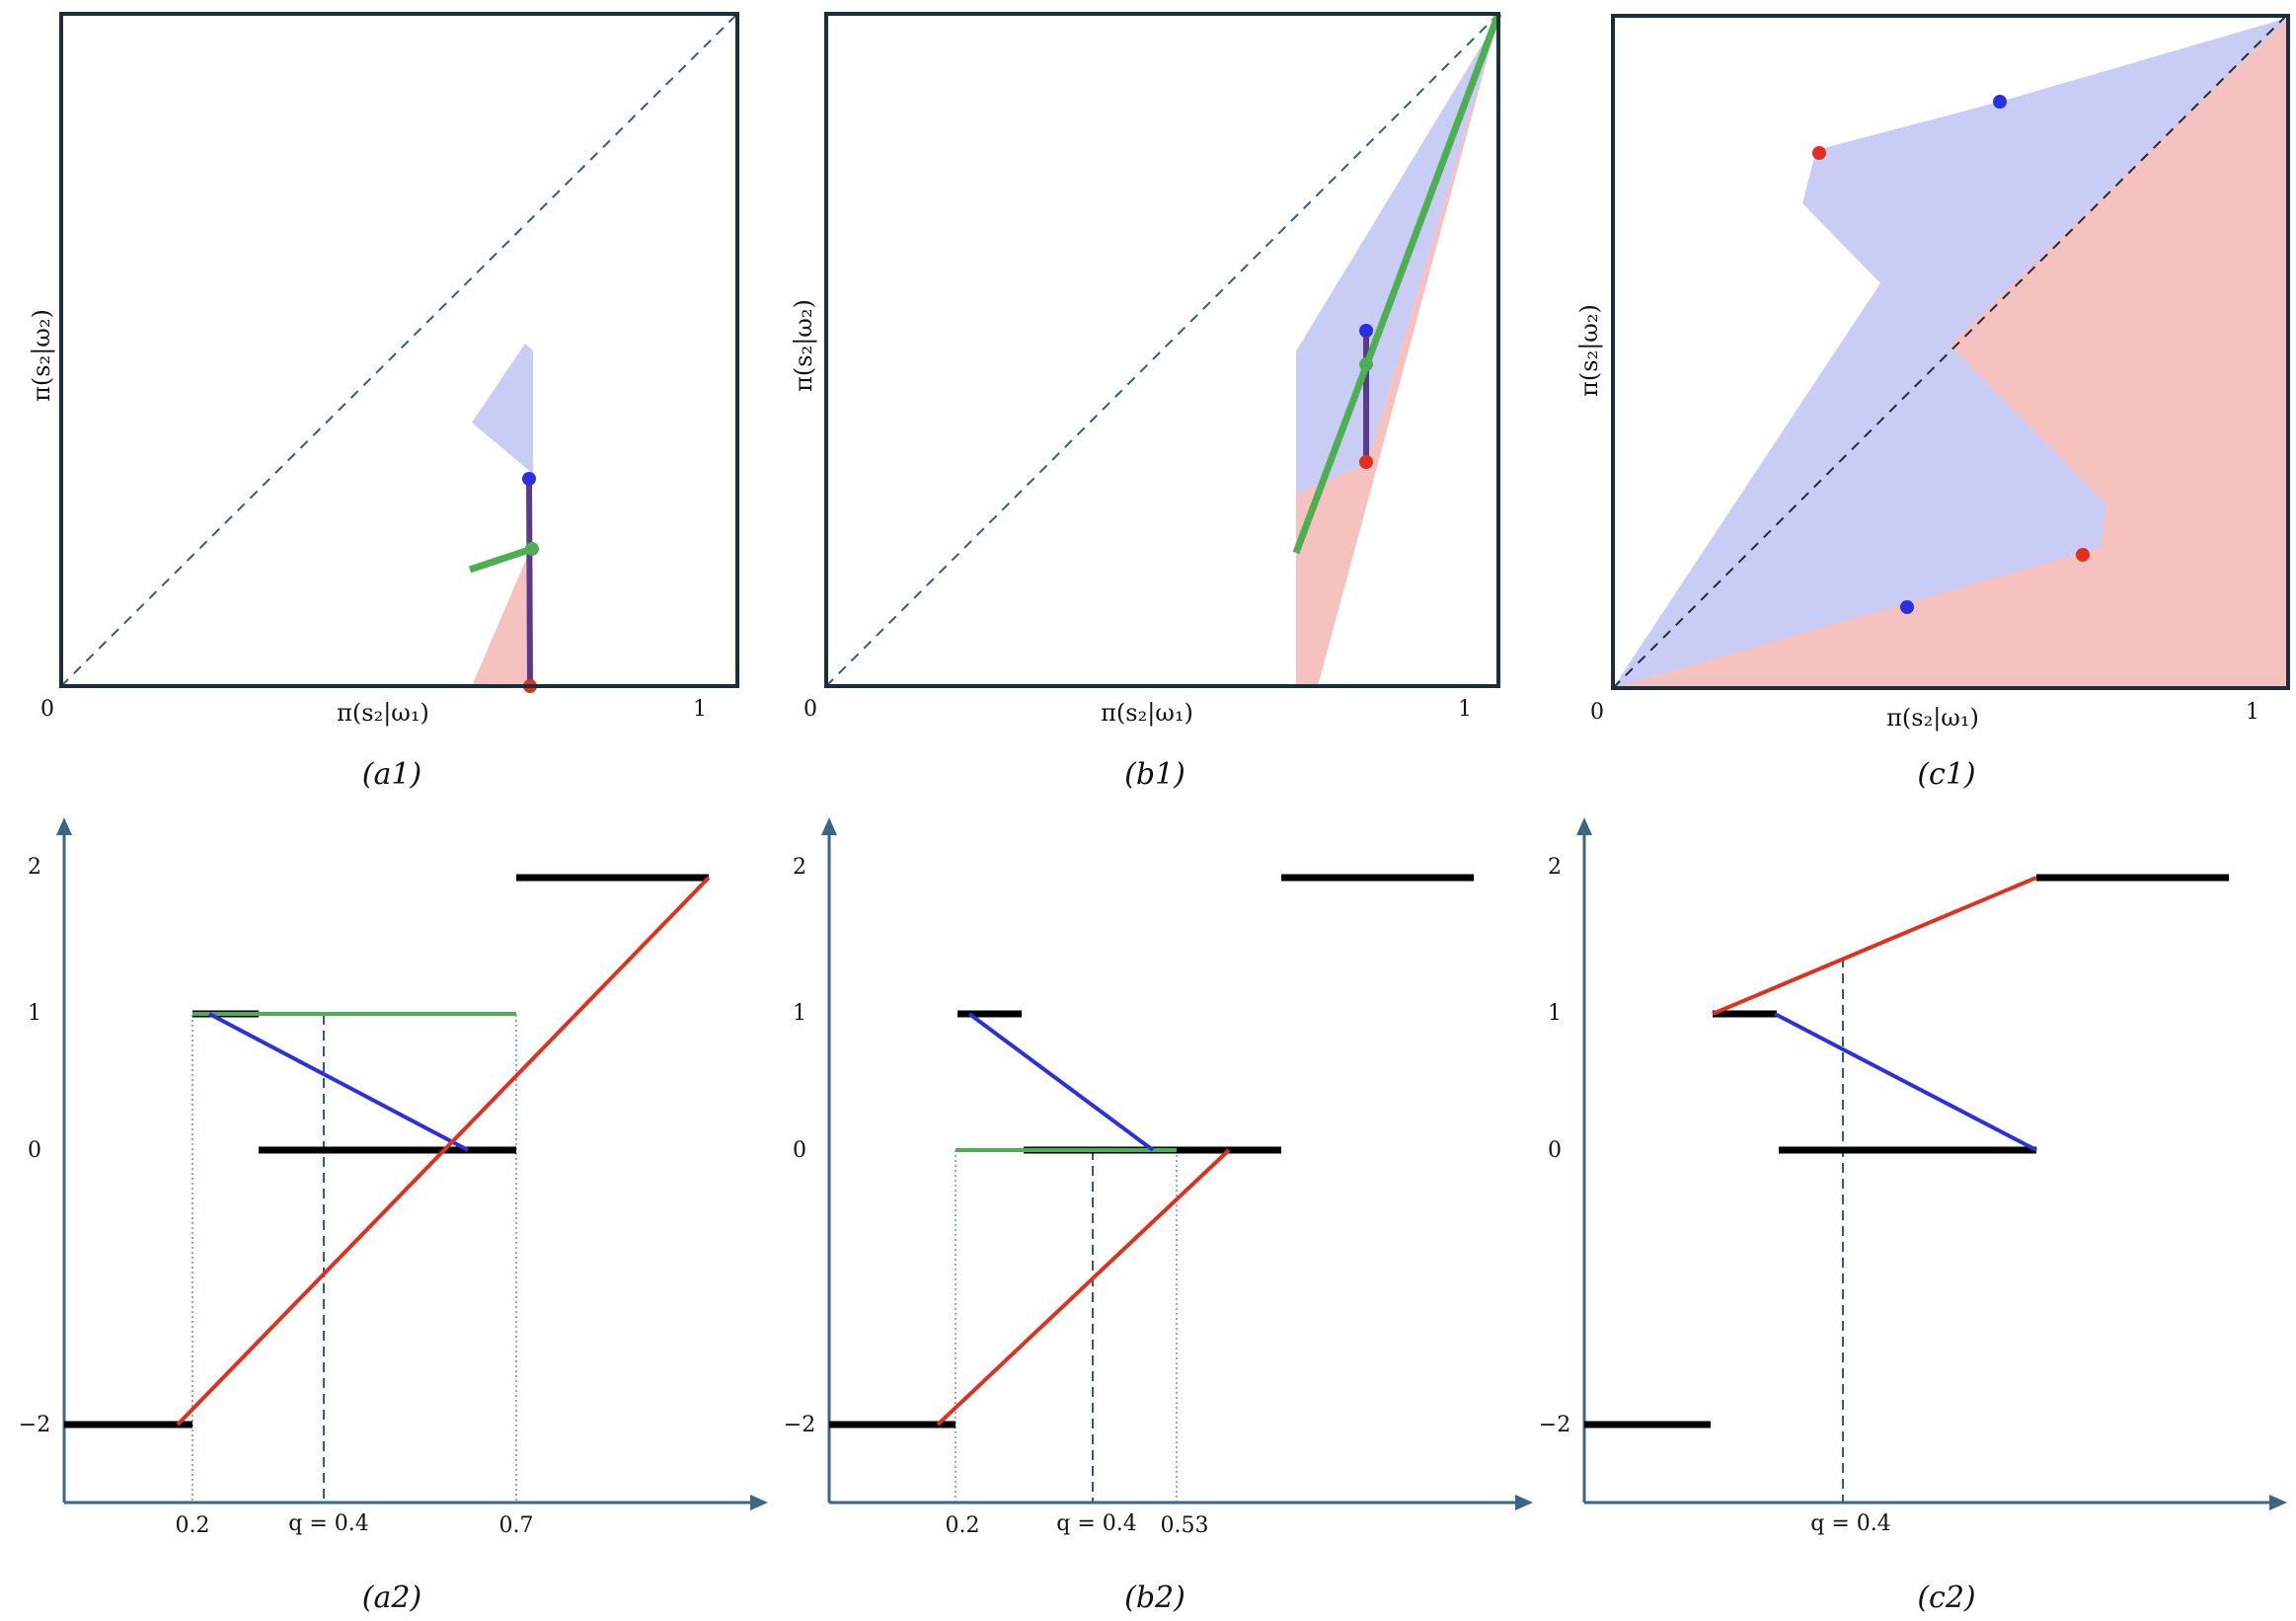  What do you see at coordinates (1589, 350) in the screenshot?
I see `ylabel-c1: π(s₂|ω₂)` at bounding box center [1589, 350].